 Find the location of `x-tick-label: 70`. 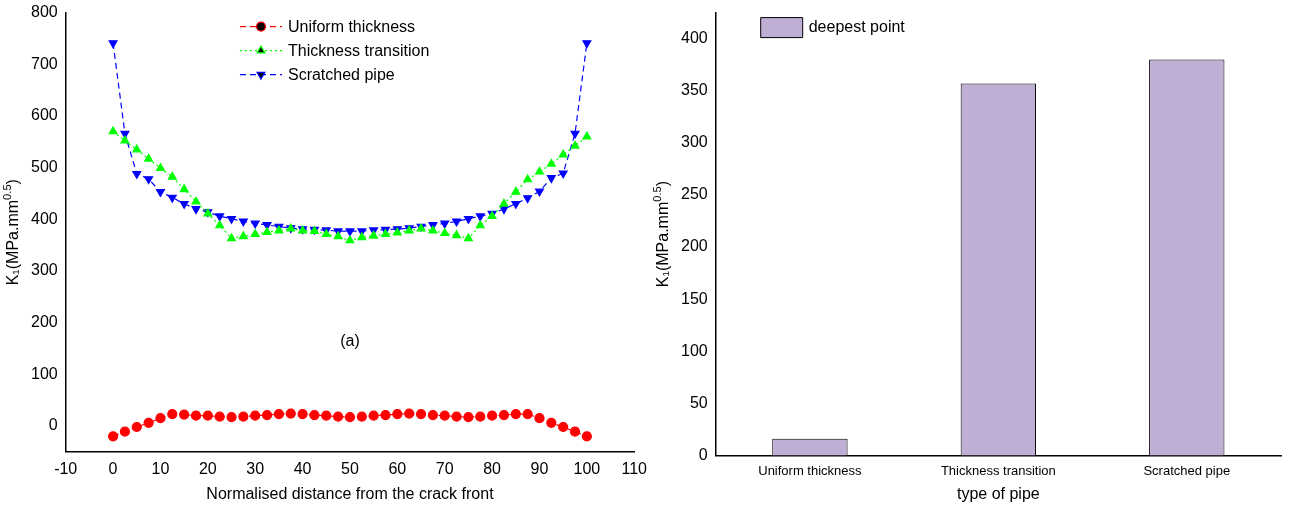

x-tick-label: 70 is located at coordinates (444, 468).